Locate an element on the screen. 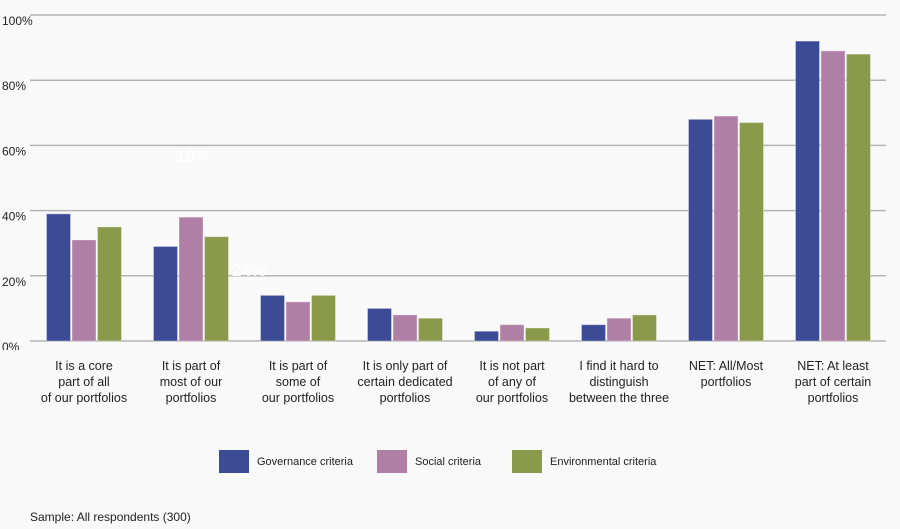  y-tick-label: 40% is located at coordinates (14, 217).